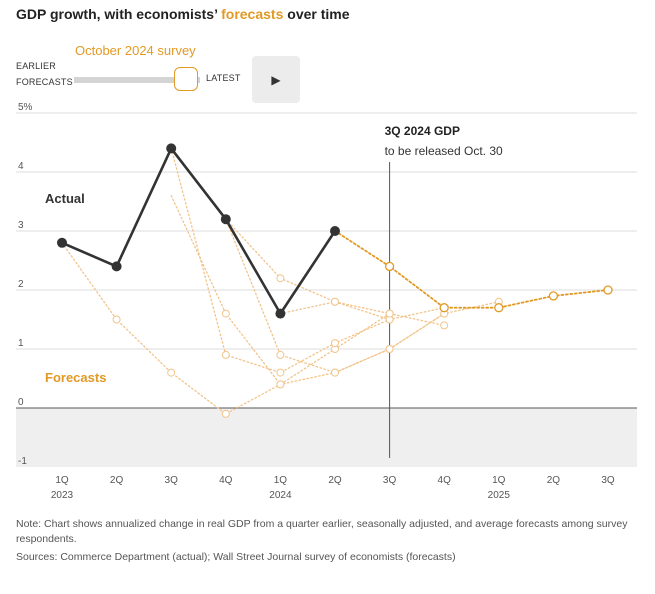 The width and height of the screenshot is (655, 594). I want to click on survey-slider-track, so click(137, 80).